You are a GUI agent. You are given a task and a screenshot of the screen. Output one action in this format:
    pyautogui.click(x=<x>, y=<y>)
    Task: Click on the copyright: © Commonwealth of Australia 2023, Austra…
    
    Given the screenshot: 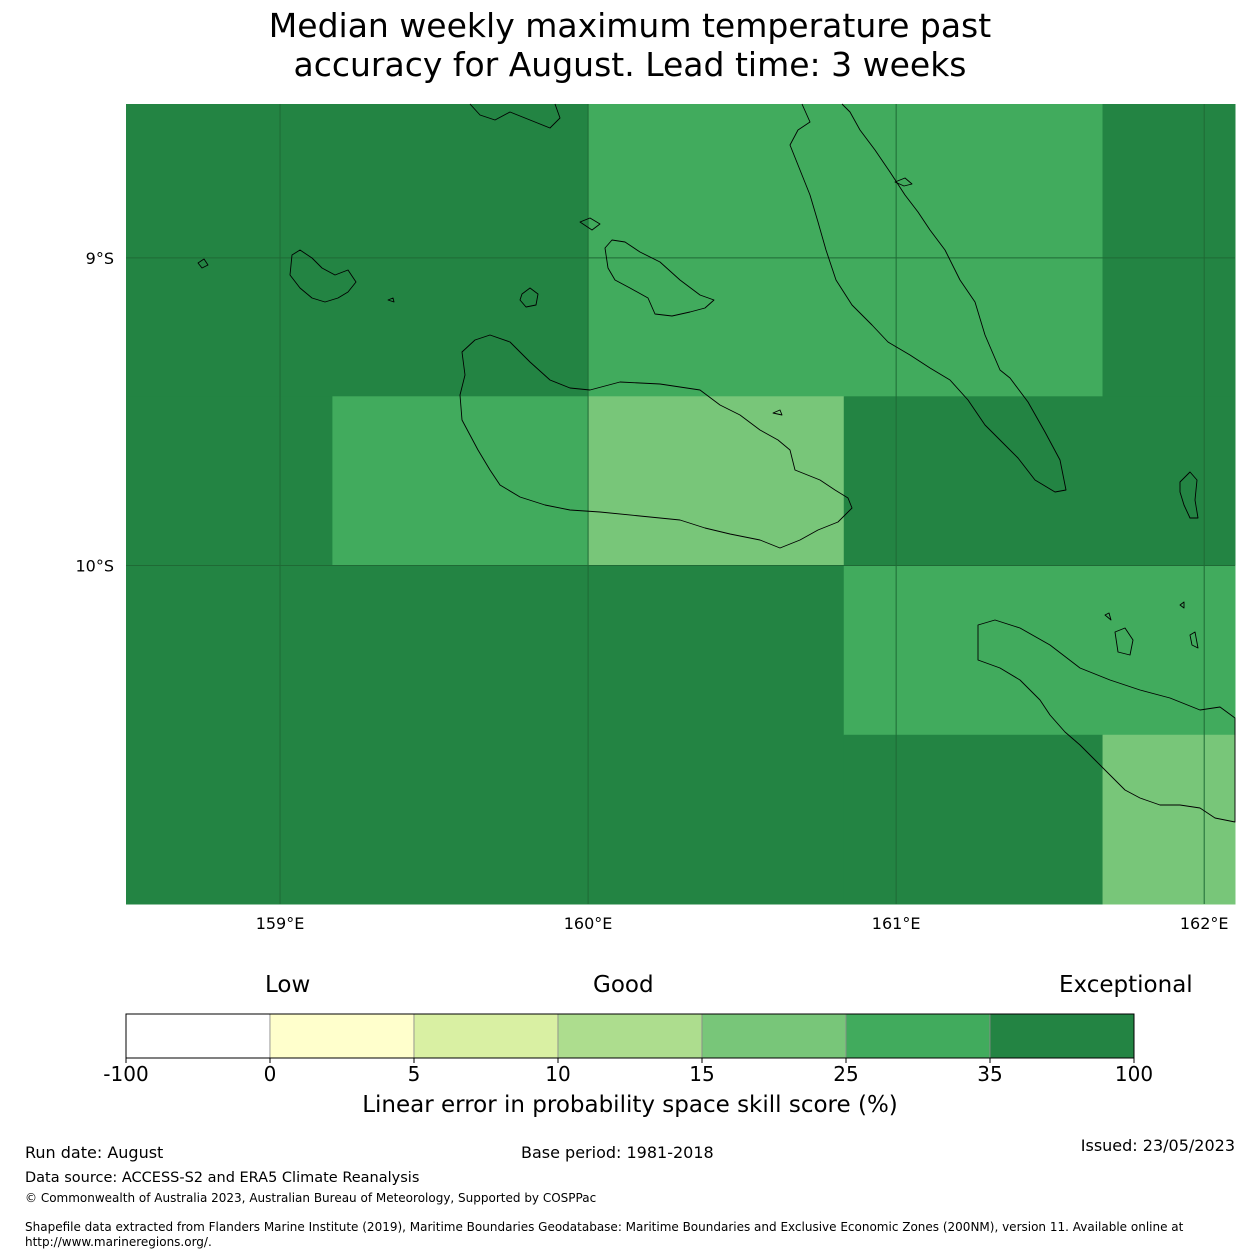 What is the action you would take?
    pyautogui.click(x=311, y=1198)
    